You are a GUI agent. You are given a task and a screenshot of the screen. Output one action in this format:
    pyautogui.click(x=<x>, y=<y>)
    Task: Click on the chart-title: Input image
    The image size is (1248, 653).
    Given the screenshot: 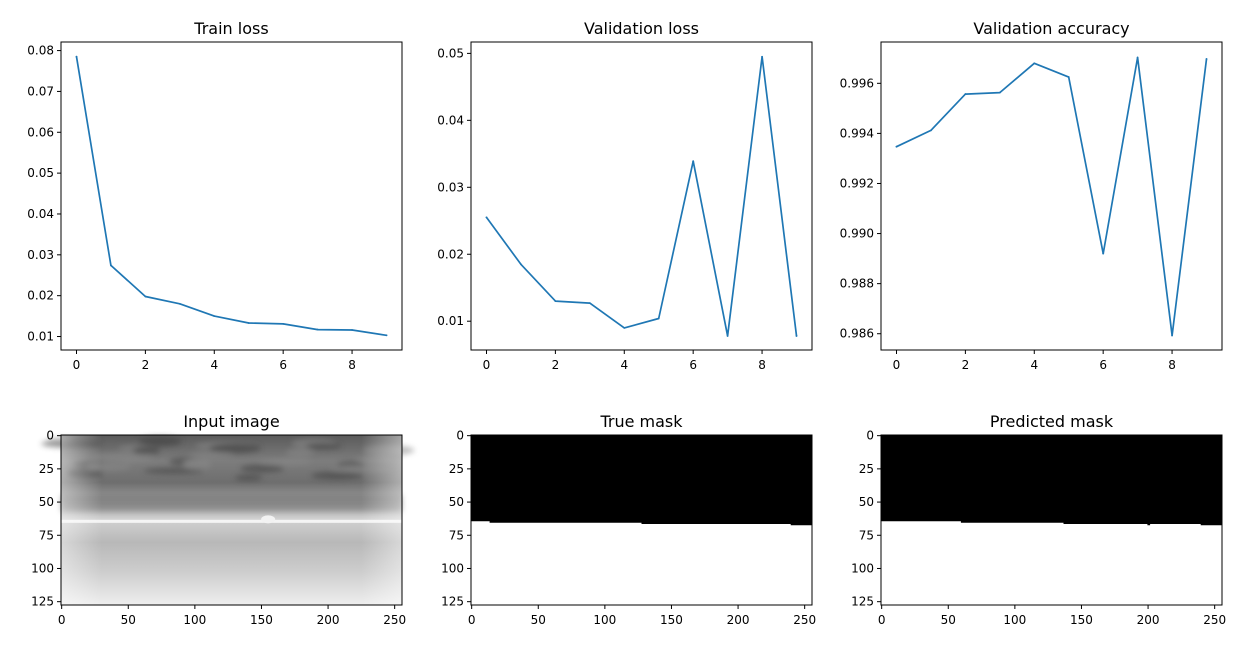 What is the action you would take?
    pyautogui.click(x=231, y=421)
    